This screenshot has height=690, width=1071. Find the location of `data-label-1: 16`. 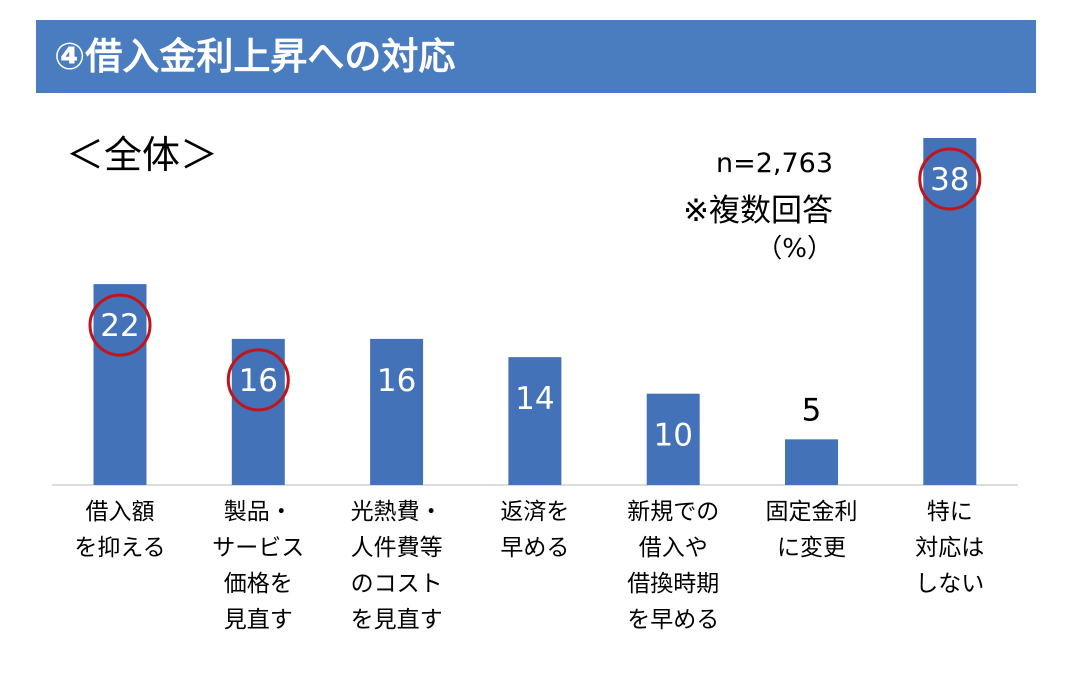

data-label-1: 16 is located at coordinates (258, 381).